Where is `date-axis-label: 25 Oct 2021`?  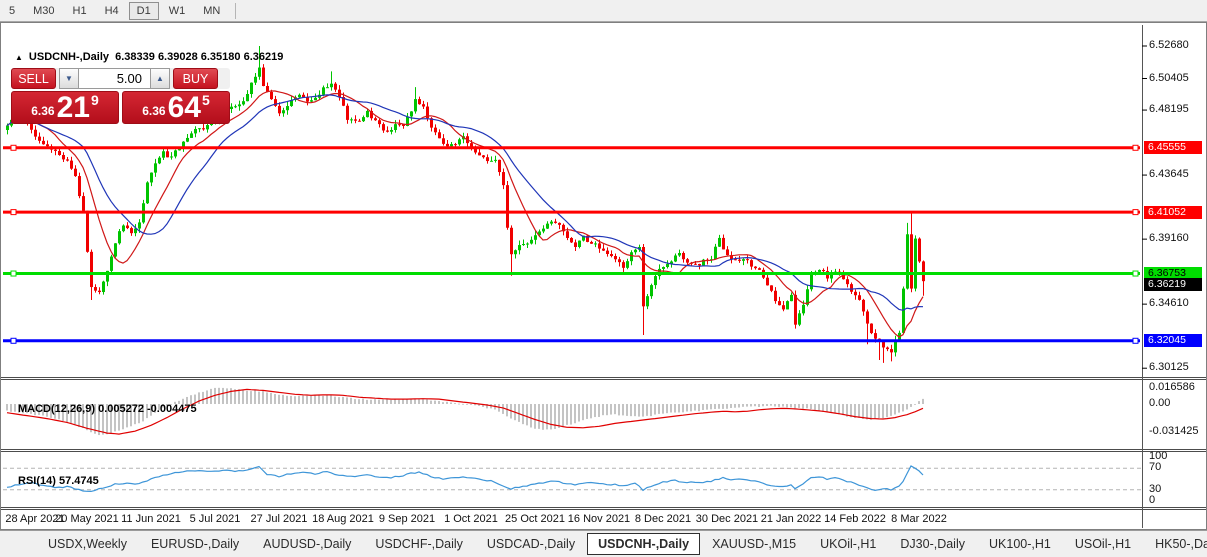
date-axis-label: 25 Oct 2021 is located at coordinates (535, 519).